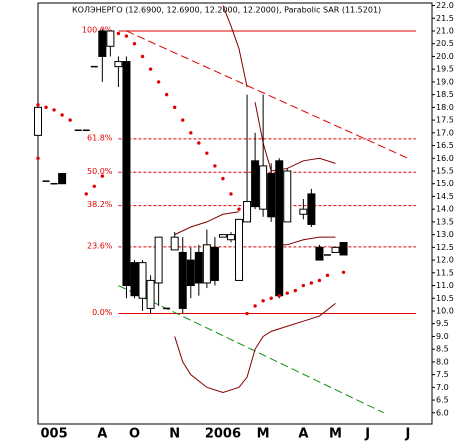 The height and width of the screenshot is (442, 470). What do you see at coordinates (445, 221) in the screenshot?
I see `y-tick-label: 13.5` at bounding box center [445, 221].